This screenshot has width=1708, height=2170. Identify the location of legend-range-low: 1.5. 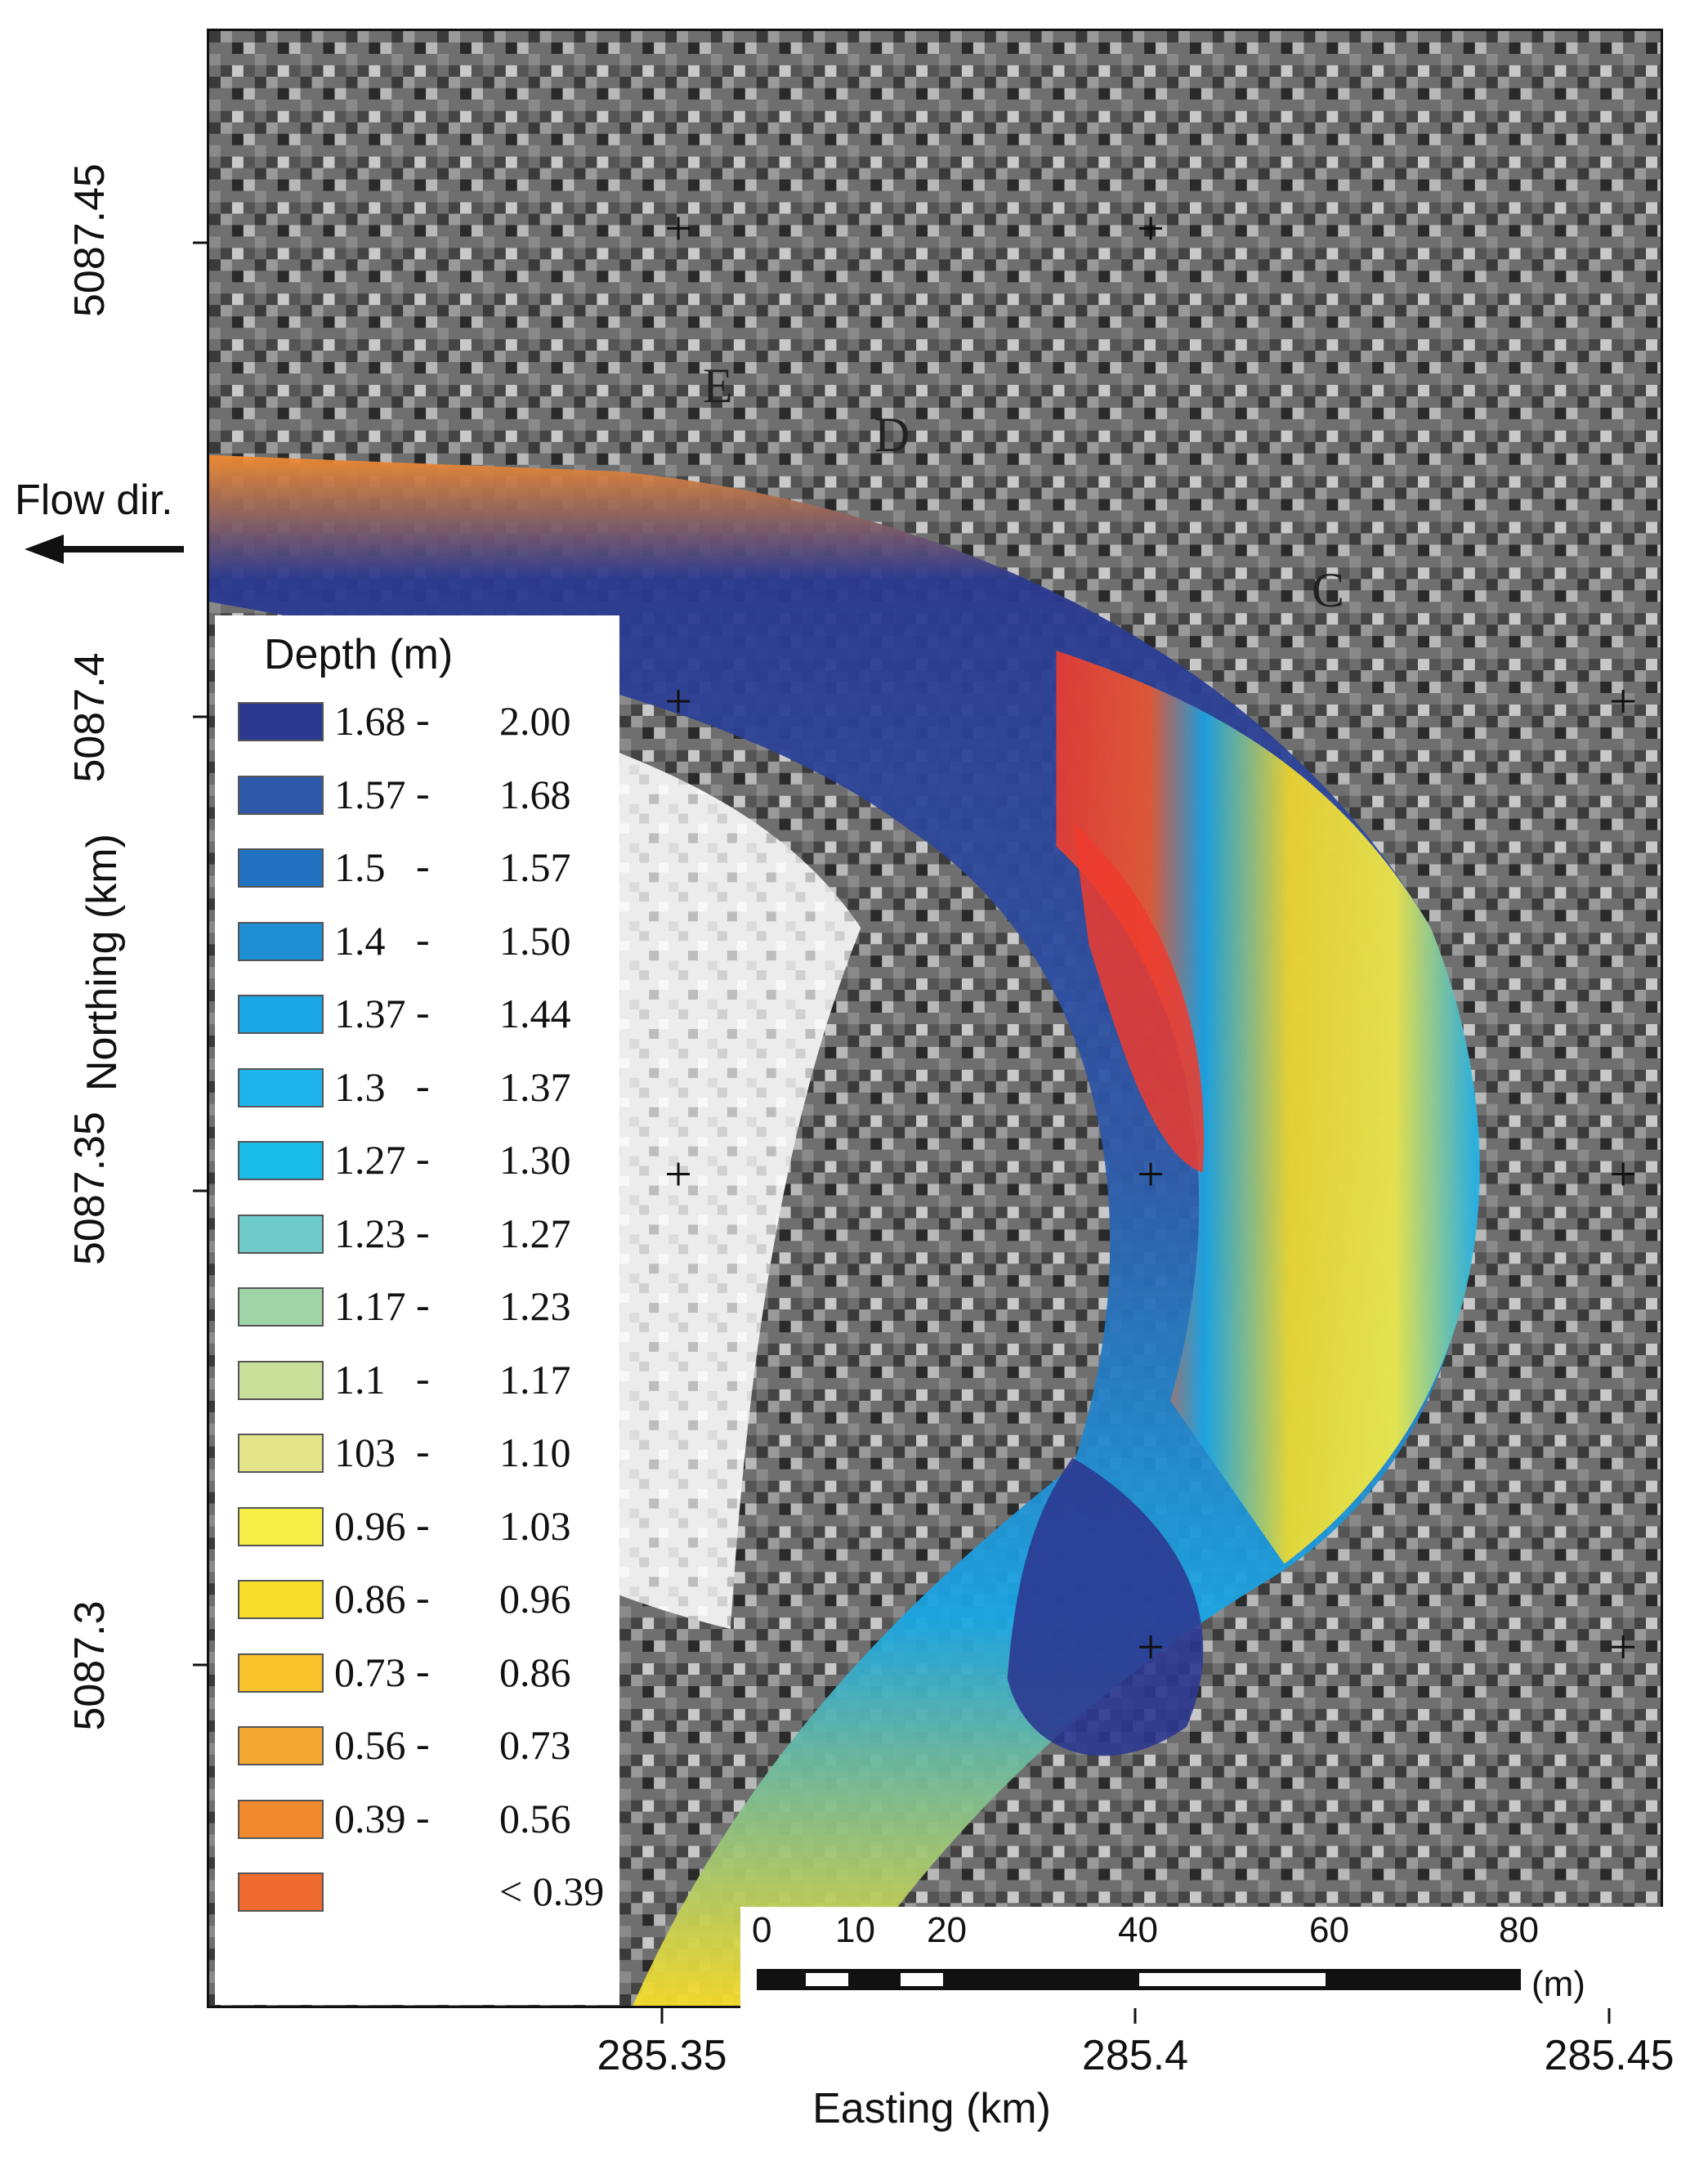
(360, 867).